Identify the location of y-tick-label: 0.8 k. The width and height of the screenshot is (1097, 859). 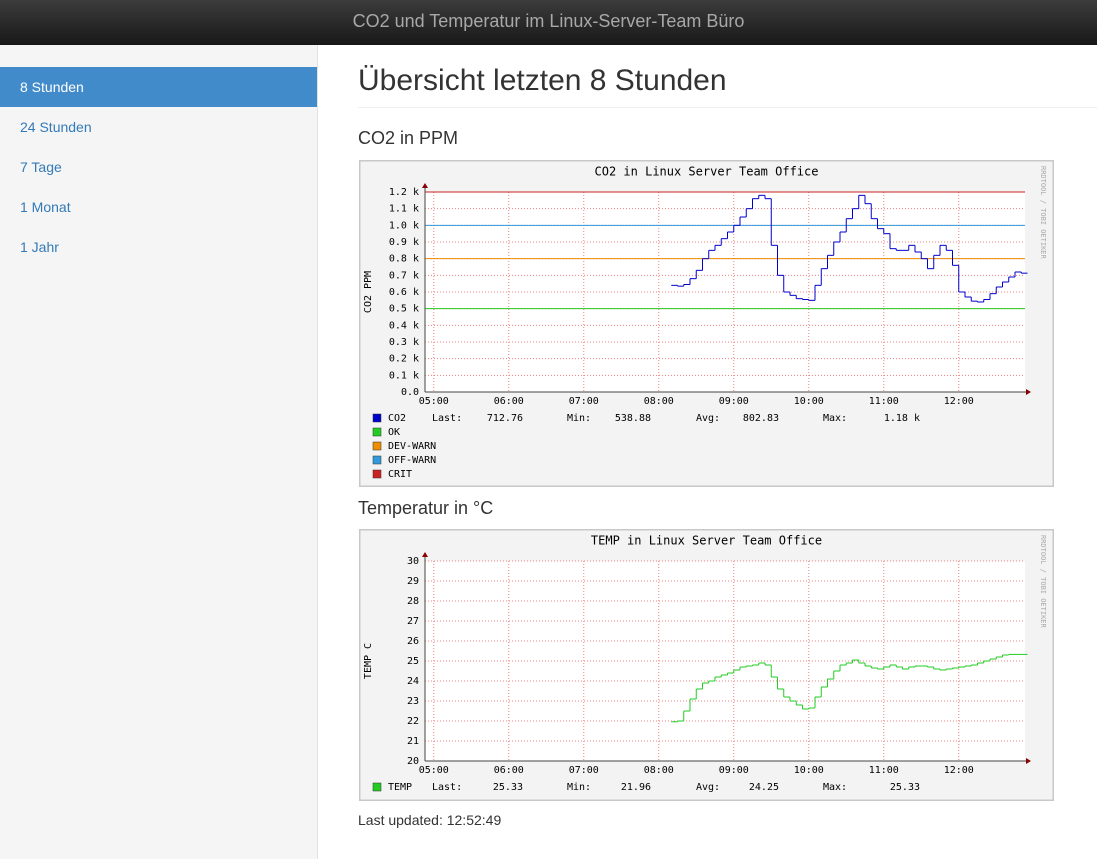
(404, 259).